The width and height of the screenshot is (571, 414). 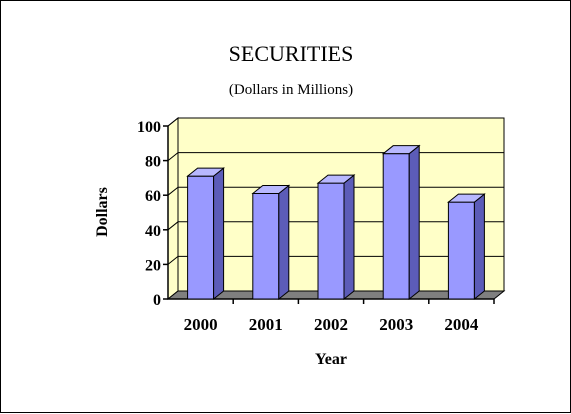 What do you see at coordinates (153, 162) in the screenshot?
I see `y-tick-label: 80` at bounding box center [153, 162].